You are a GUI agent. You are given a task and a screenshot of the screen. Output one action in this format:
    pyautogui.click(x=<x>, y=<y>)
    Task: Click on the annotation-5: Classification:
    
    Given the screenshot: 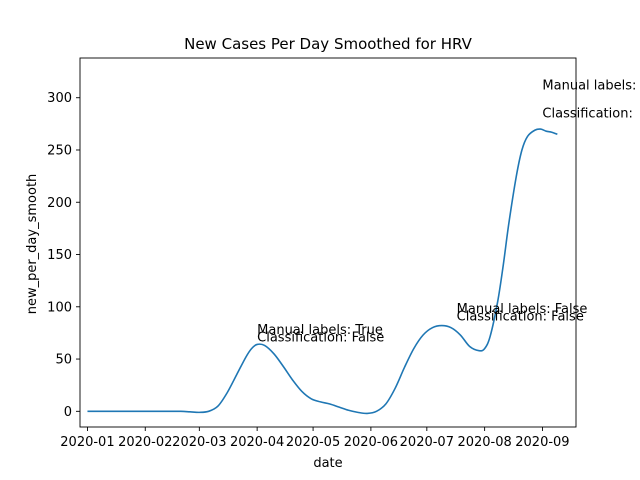 What is the action you would take?
    pyautogui.click(x=587, y=114)
    